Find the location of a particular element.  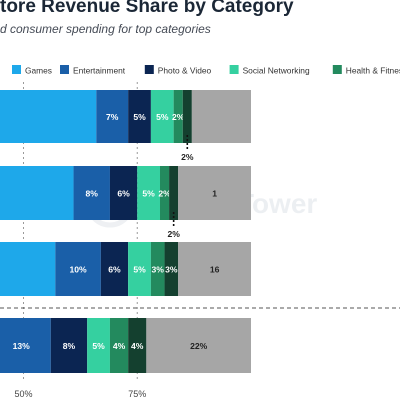

legend-item-4: Social Networking is located at coordinates (269, 70).